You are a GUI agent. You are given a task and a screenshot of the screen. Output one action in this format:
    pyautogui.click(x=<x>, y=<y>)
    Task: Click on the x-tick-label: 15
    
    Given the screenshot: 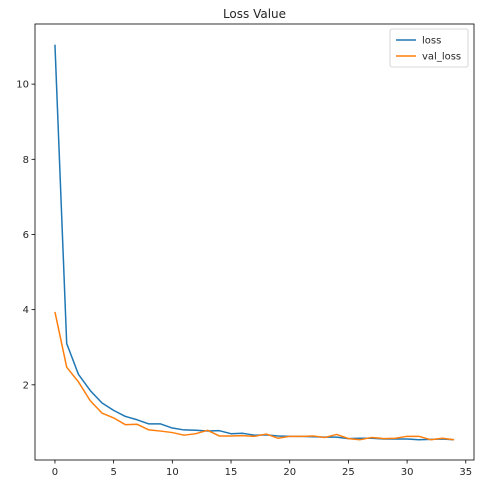 What is the action you would take?
    pyautogui.click(x=231, y=472)
    